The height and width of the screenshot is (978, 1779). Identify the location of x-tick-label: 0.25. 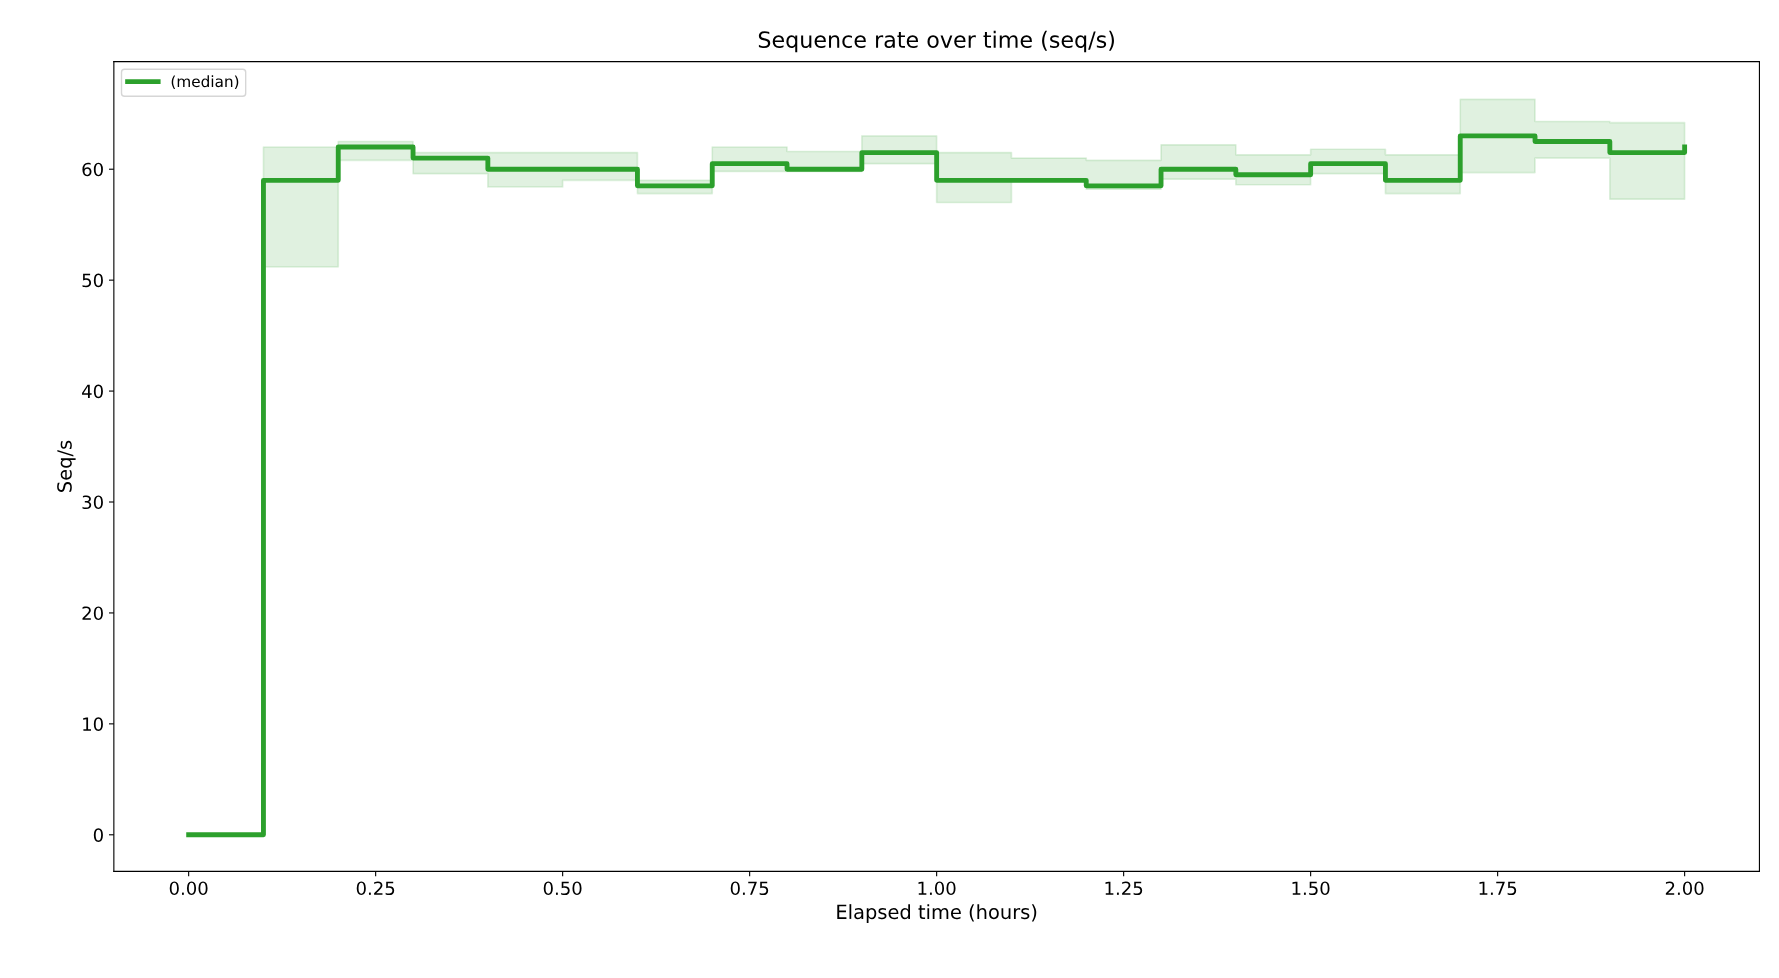
(375, 888).